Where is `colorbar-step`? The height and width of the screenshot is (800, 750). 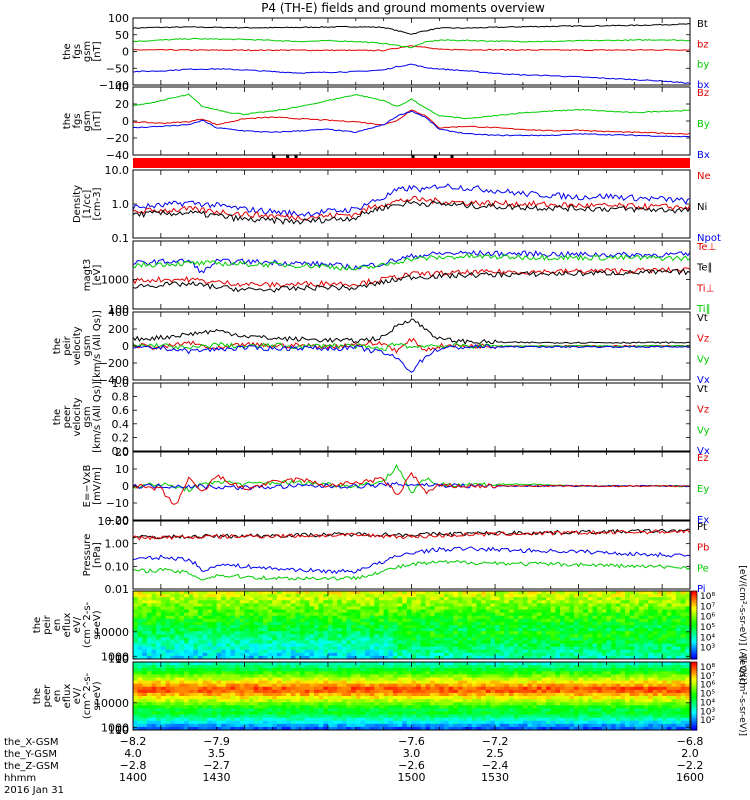 colorbar-step is located at coordinates (694, 601).